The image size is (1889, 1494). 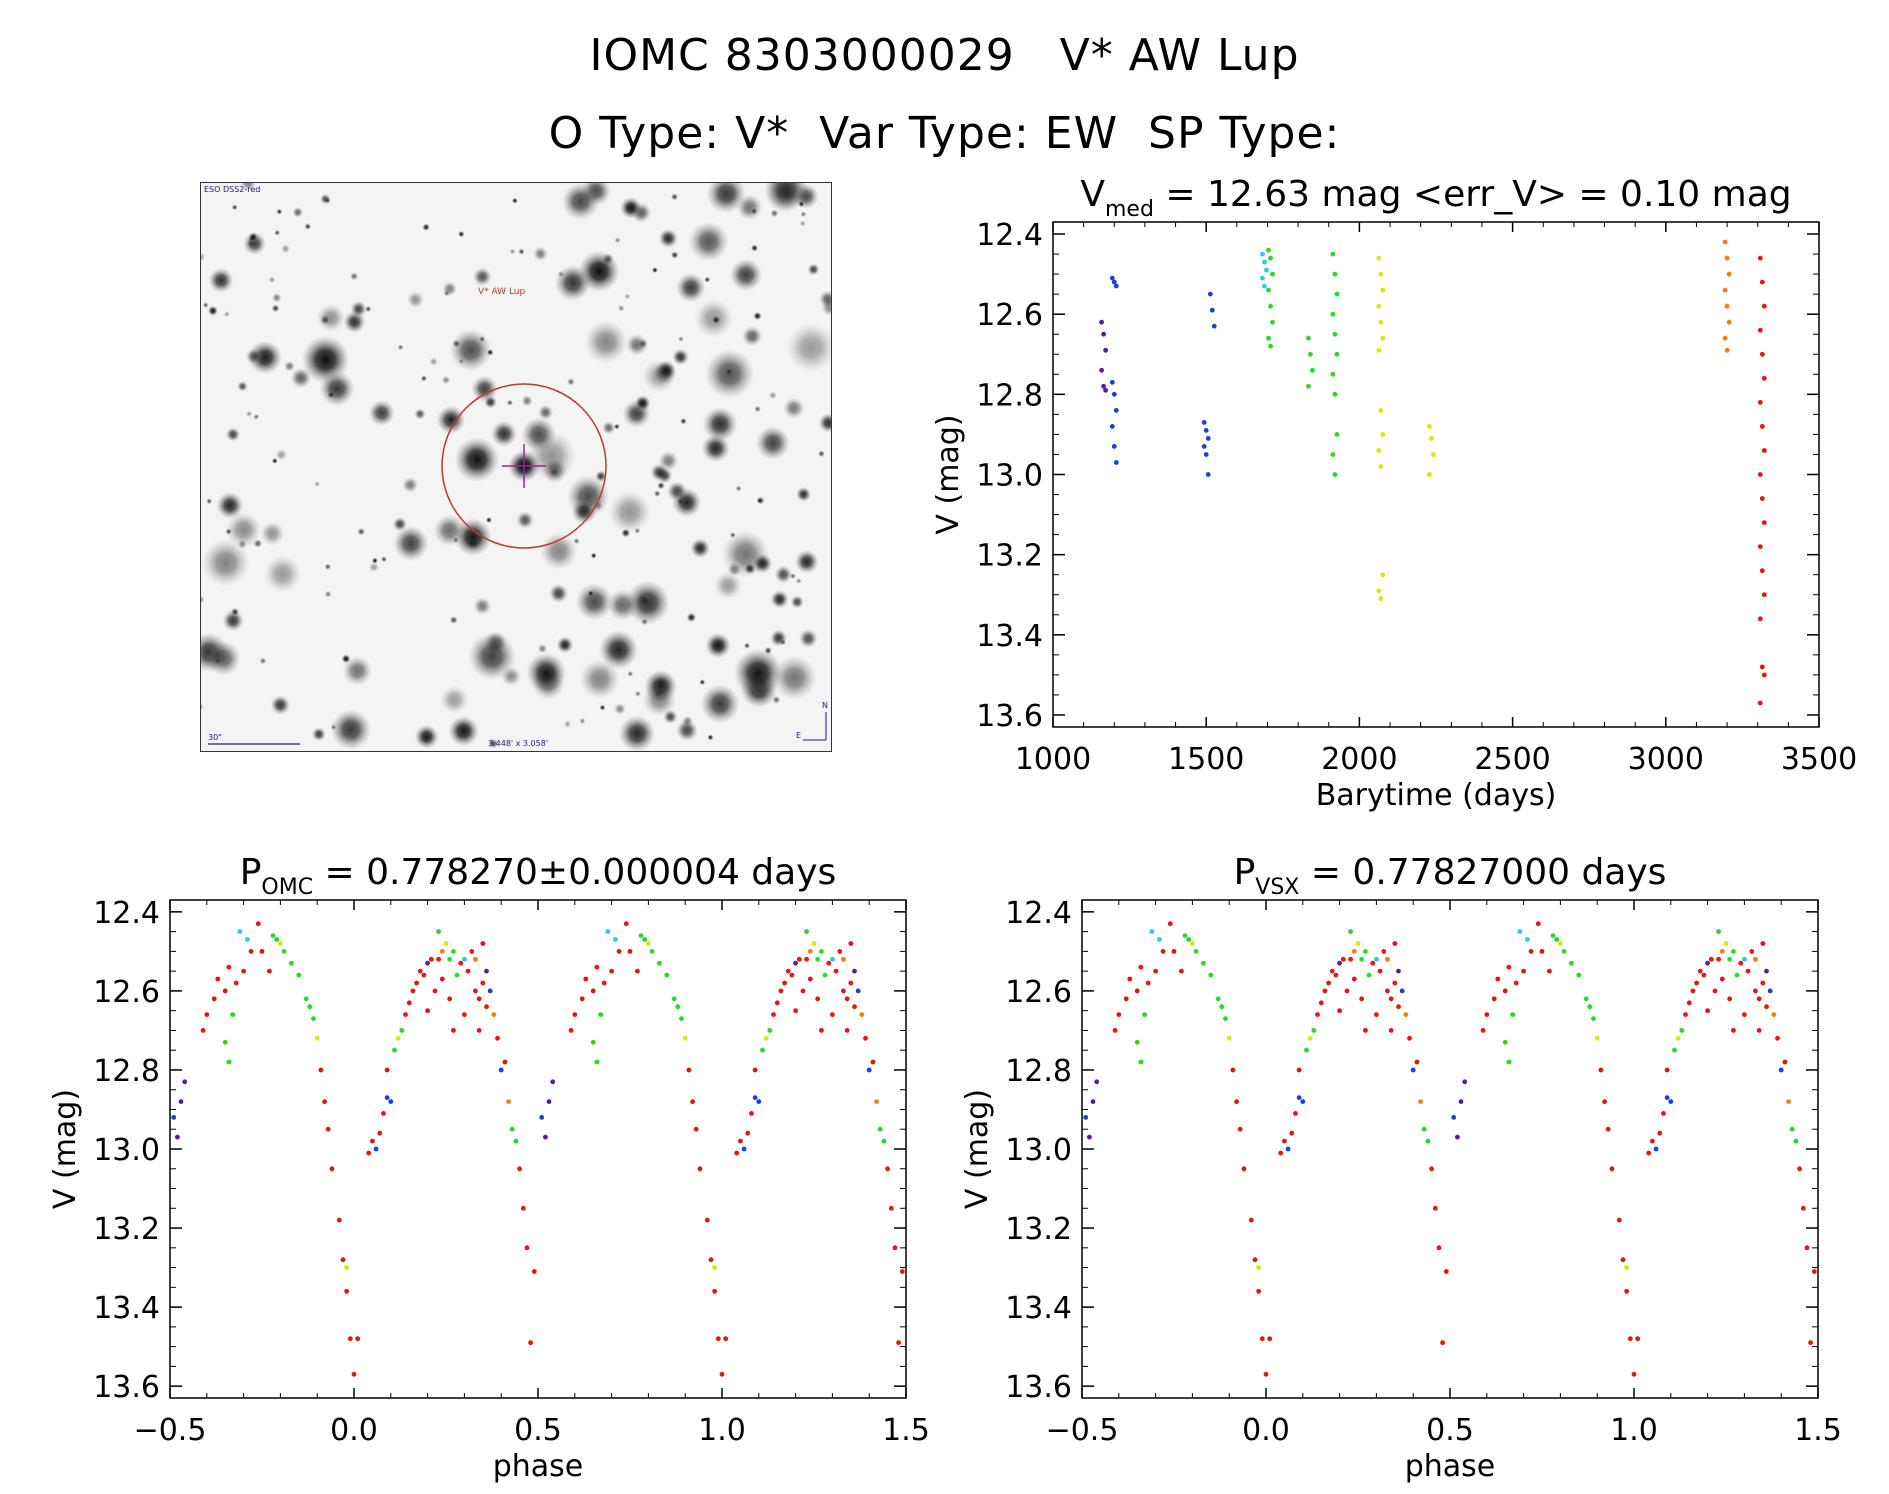 I want to click on chart-title-sub: VSX, so click(x=1277, y=887).